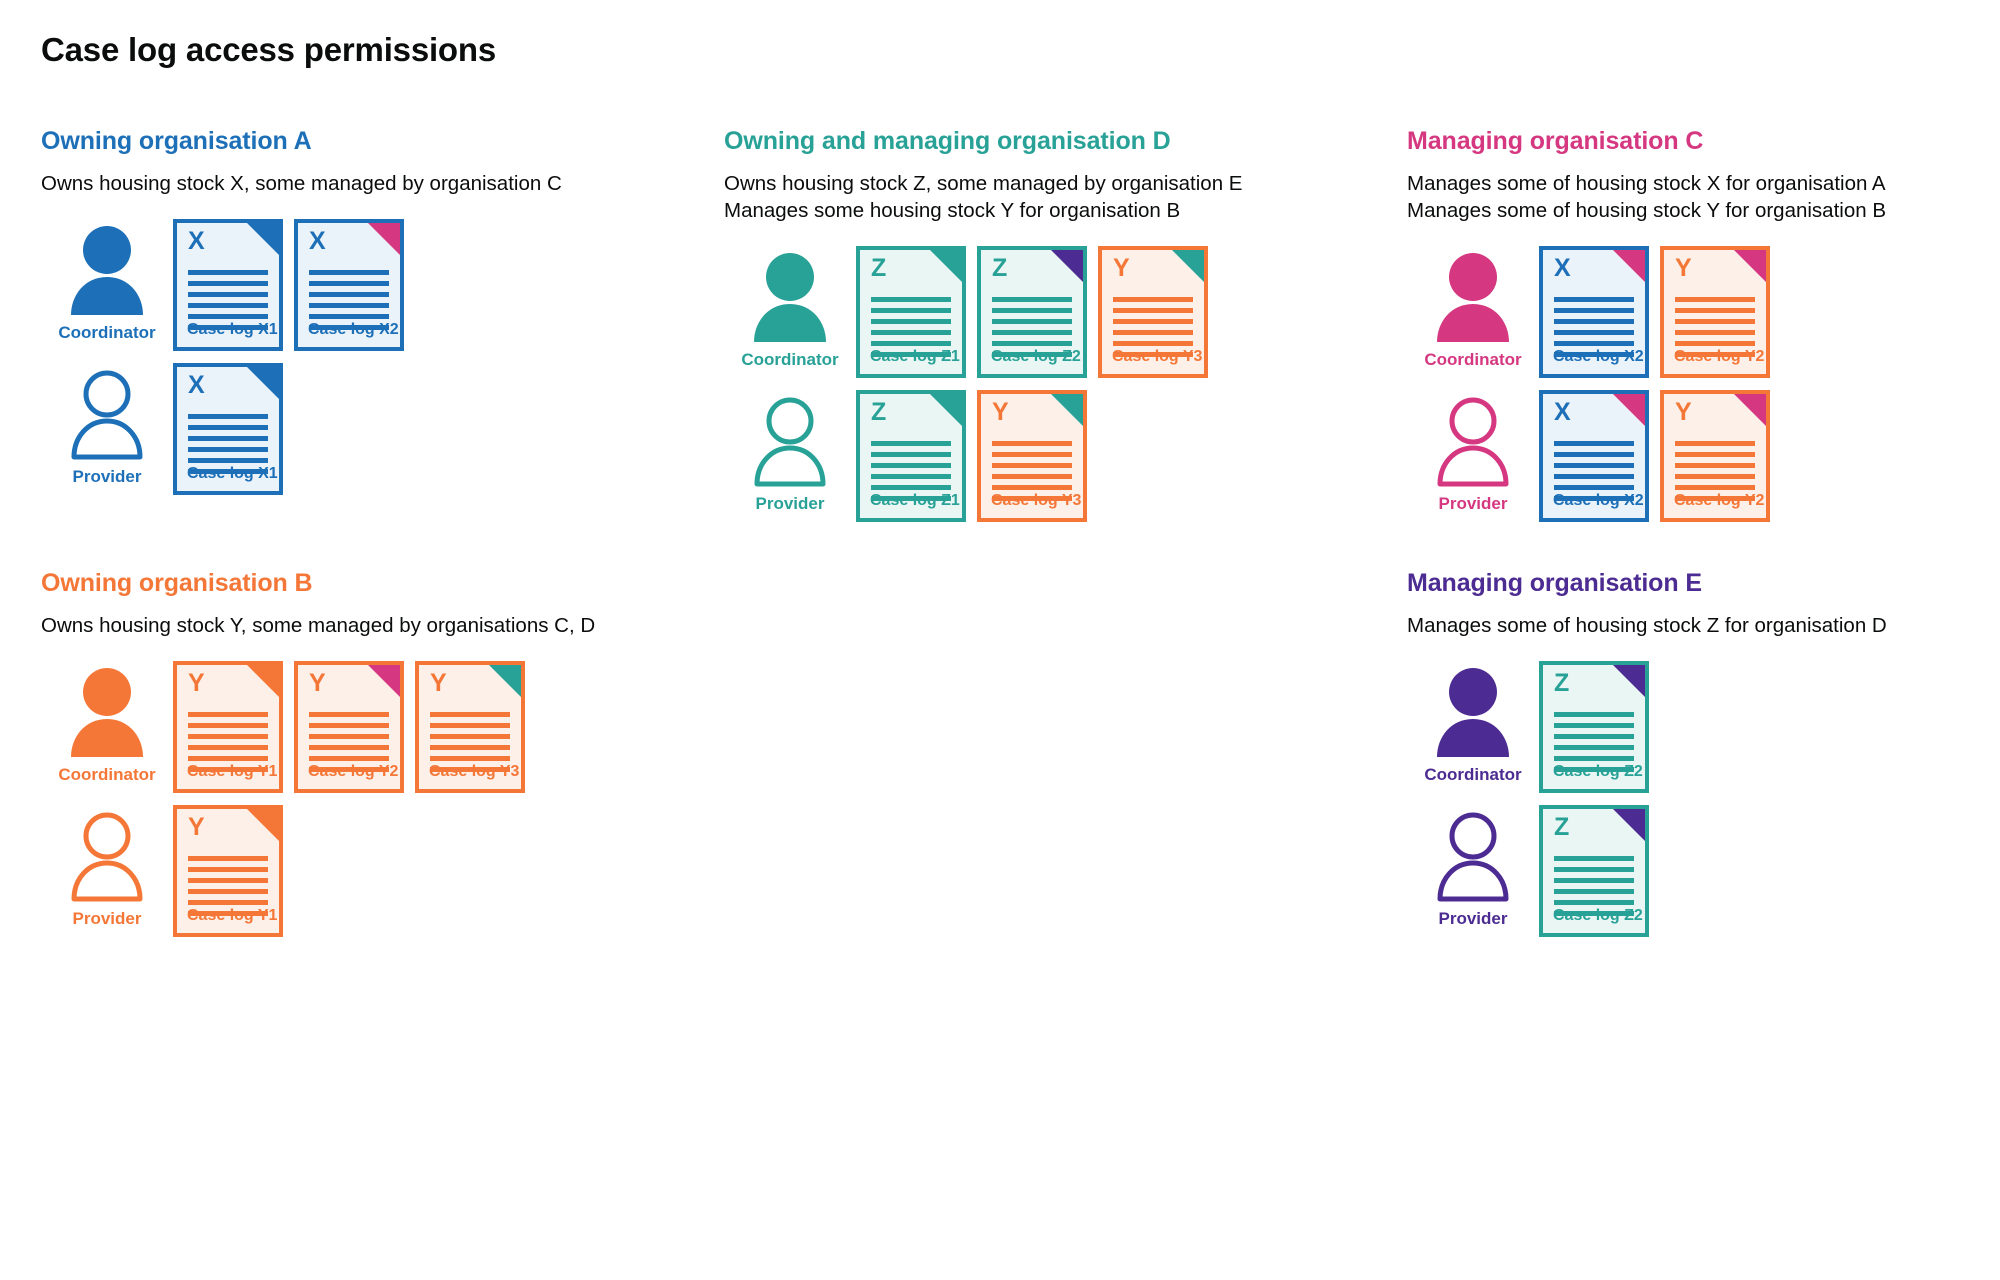 The width and height of the screenshot is (2000, 1280). I want to click on document-list: X Case log X1, so click(228, 429).